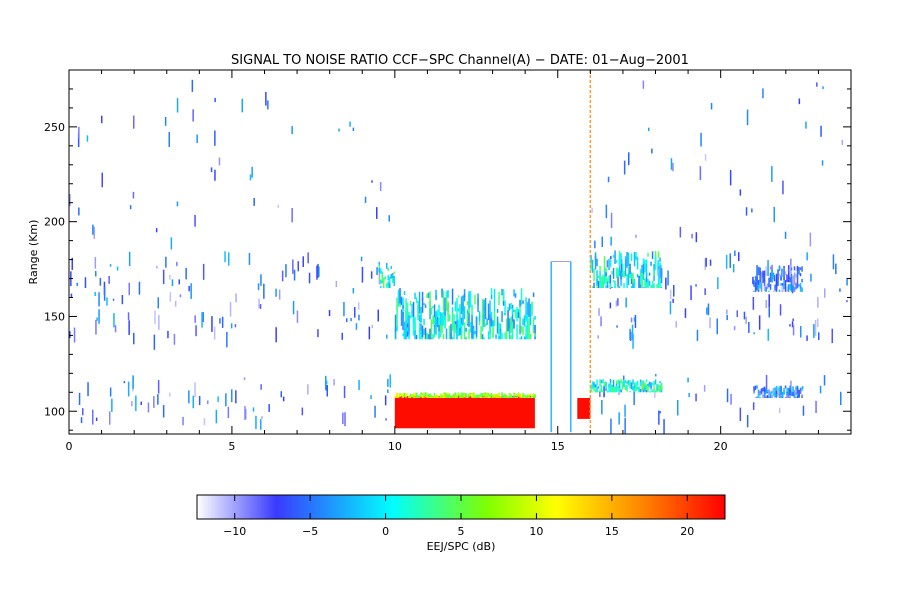  Describe the element at coordinates (612, 531) in the screenshot. I see `colorbar-tick-label: 15` at that location.